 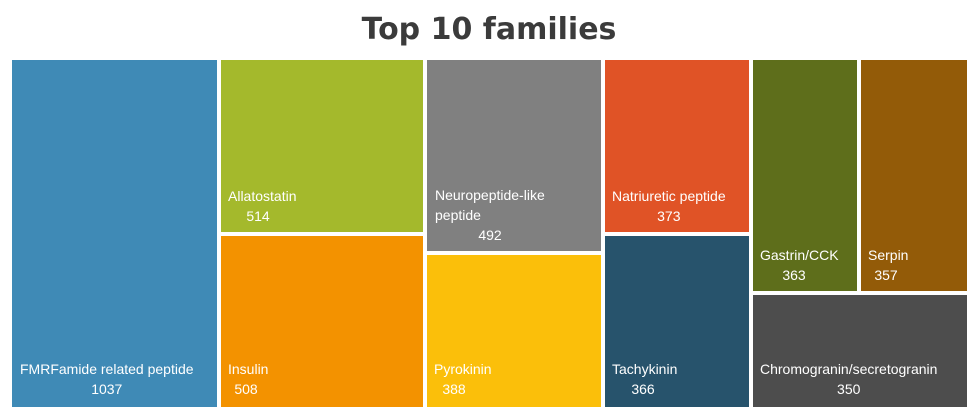 I want to click on tile-label: Gastrin/CCK 363, so click(x=799, y=265).